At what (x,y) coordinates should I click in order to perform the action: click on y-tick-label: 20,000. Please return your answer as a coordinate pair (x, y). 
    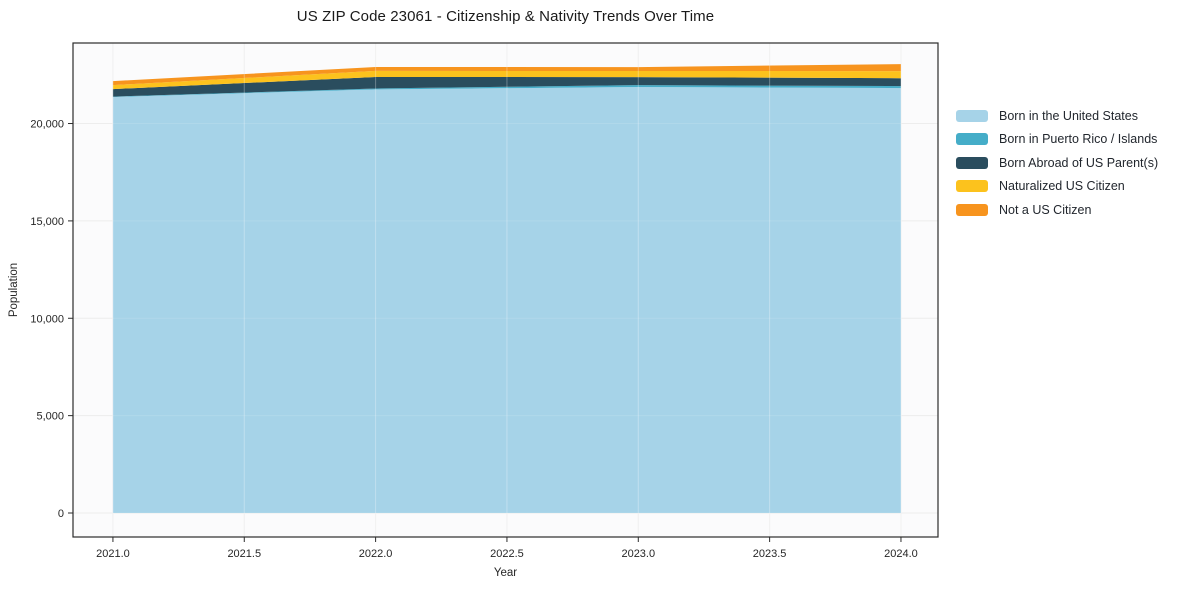
    Looking at the image, I should click on (47, 125).